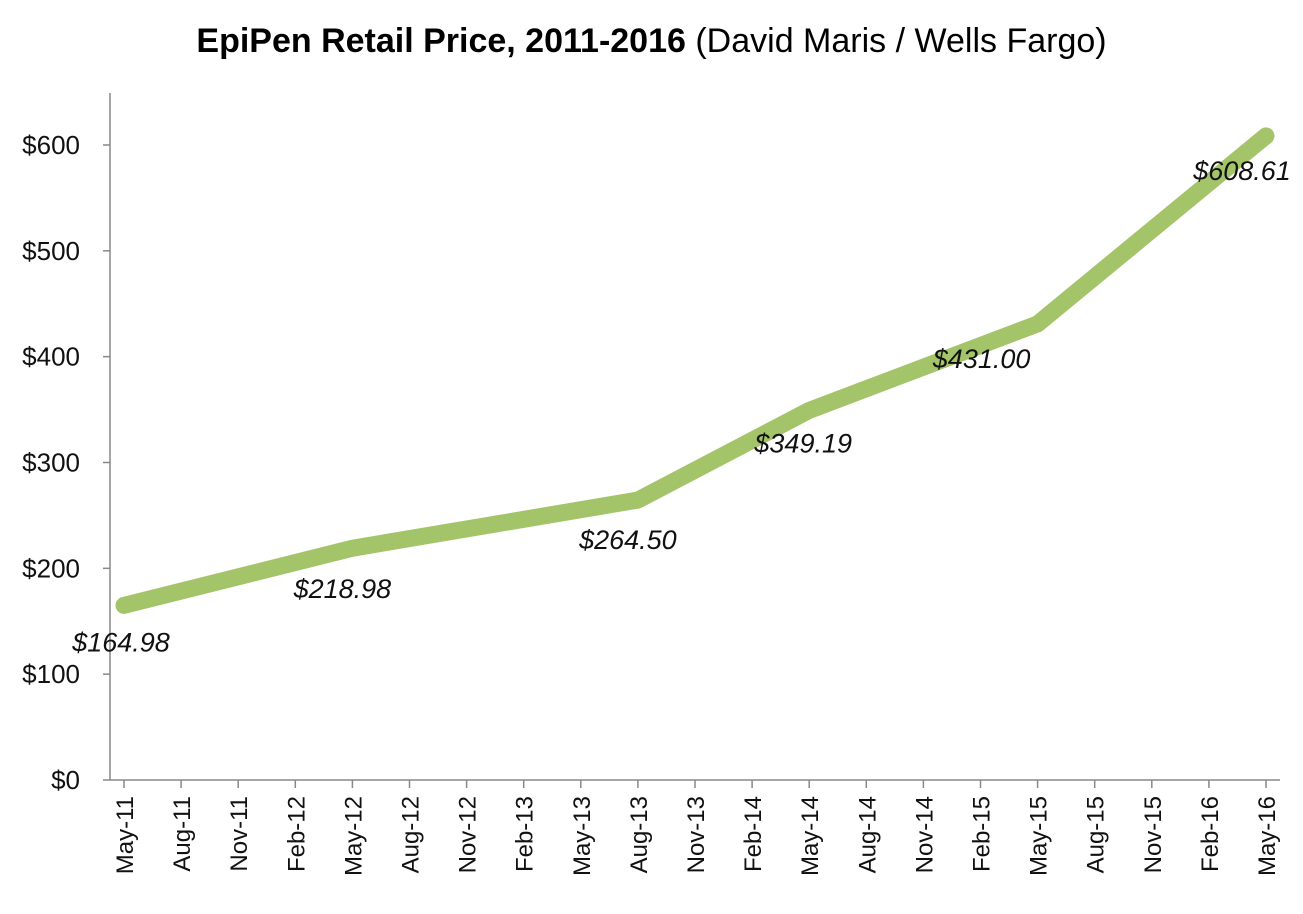  What do you see at coordinates (468, 834) in the screenshot?
I see `x-tick-label: Nov-12` at bounding box center [468, 834].